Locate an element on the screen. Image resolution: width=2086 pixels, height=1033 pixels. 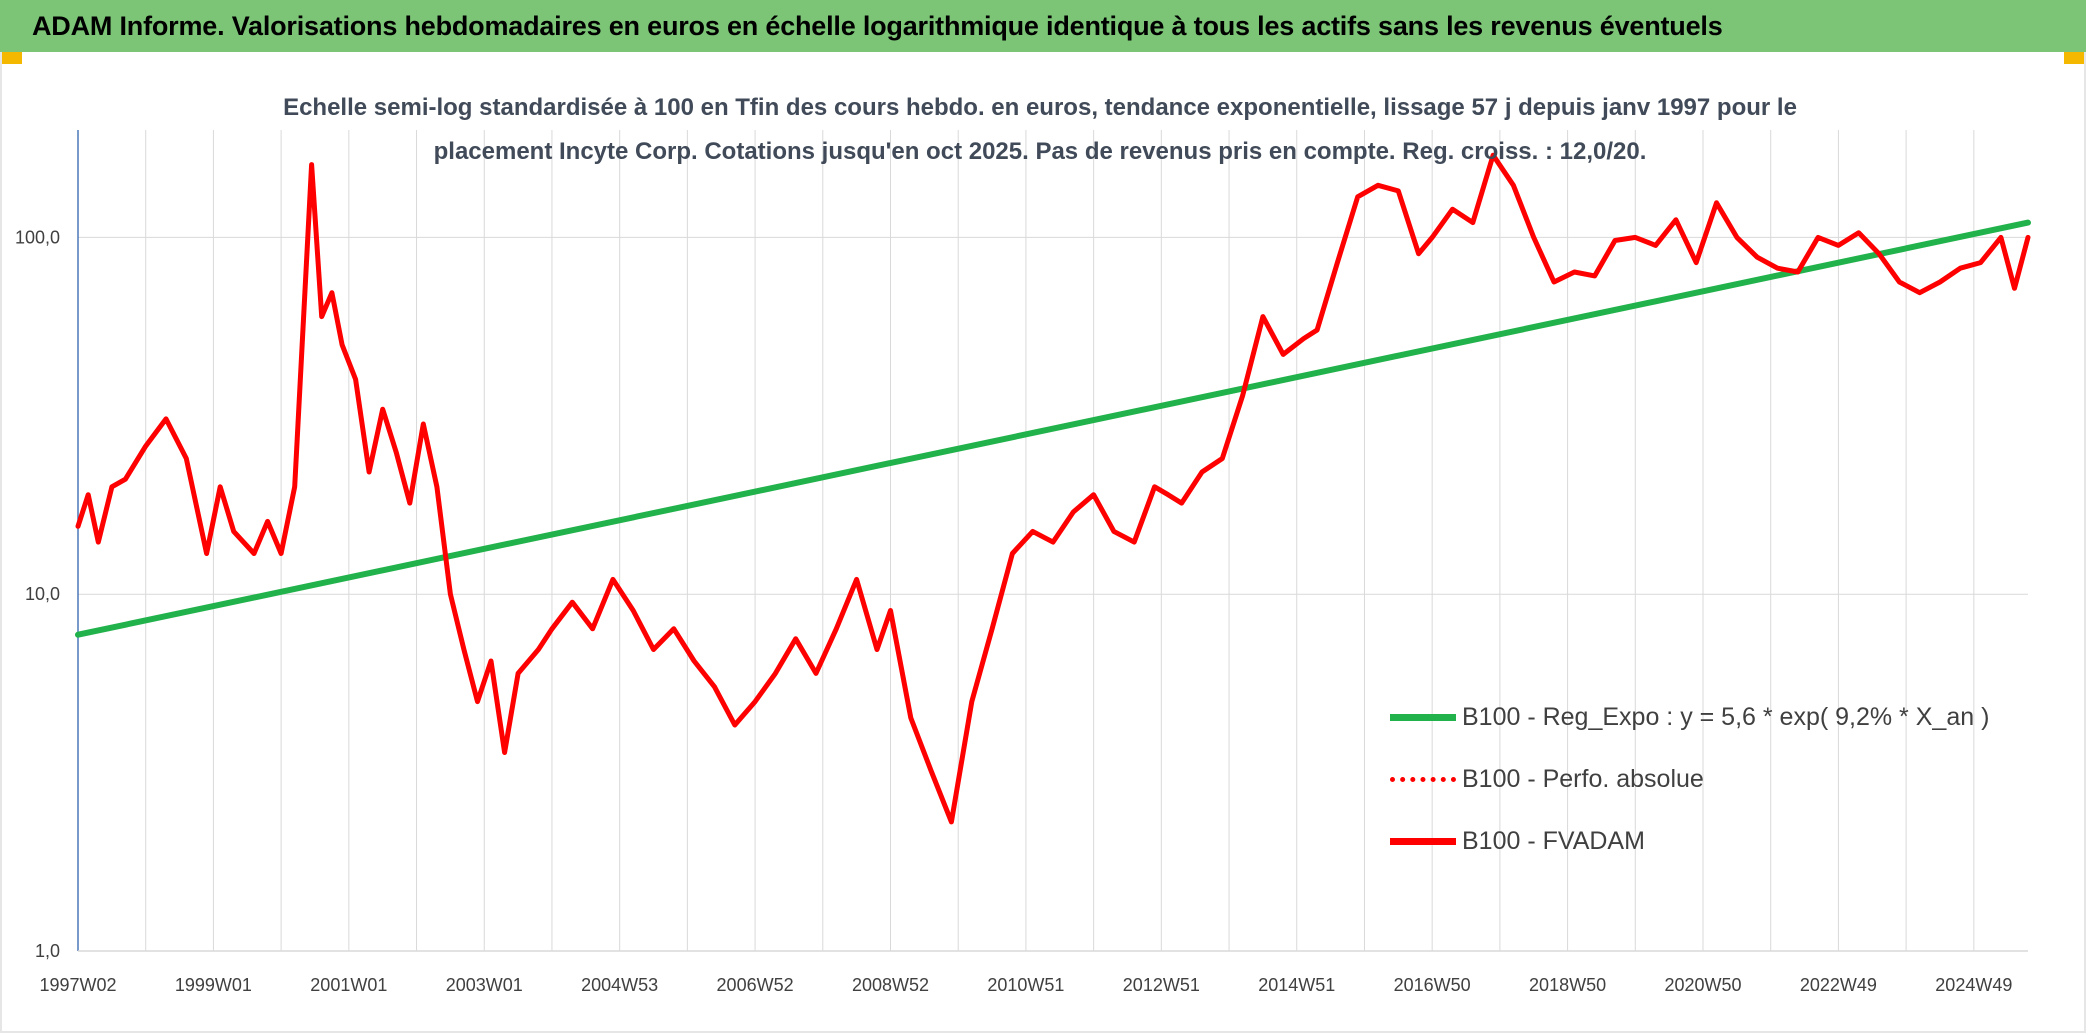
legend-swatch-trend is located at coordinates (1423, 717).